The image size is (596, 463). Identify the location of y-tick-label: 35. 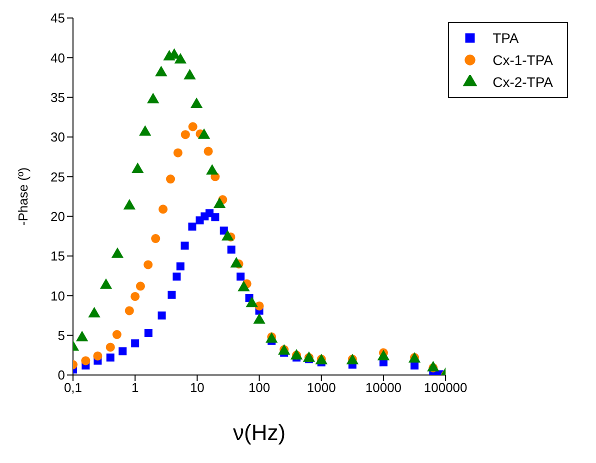
(57, 97).